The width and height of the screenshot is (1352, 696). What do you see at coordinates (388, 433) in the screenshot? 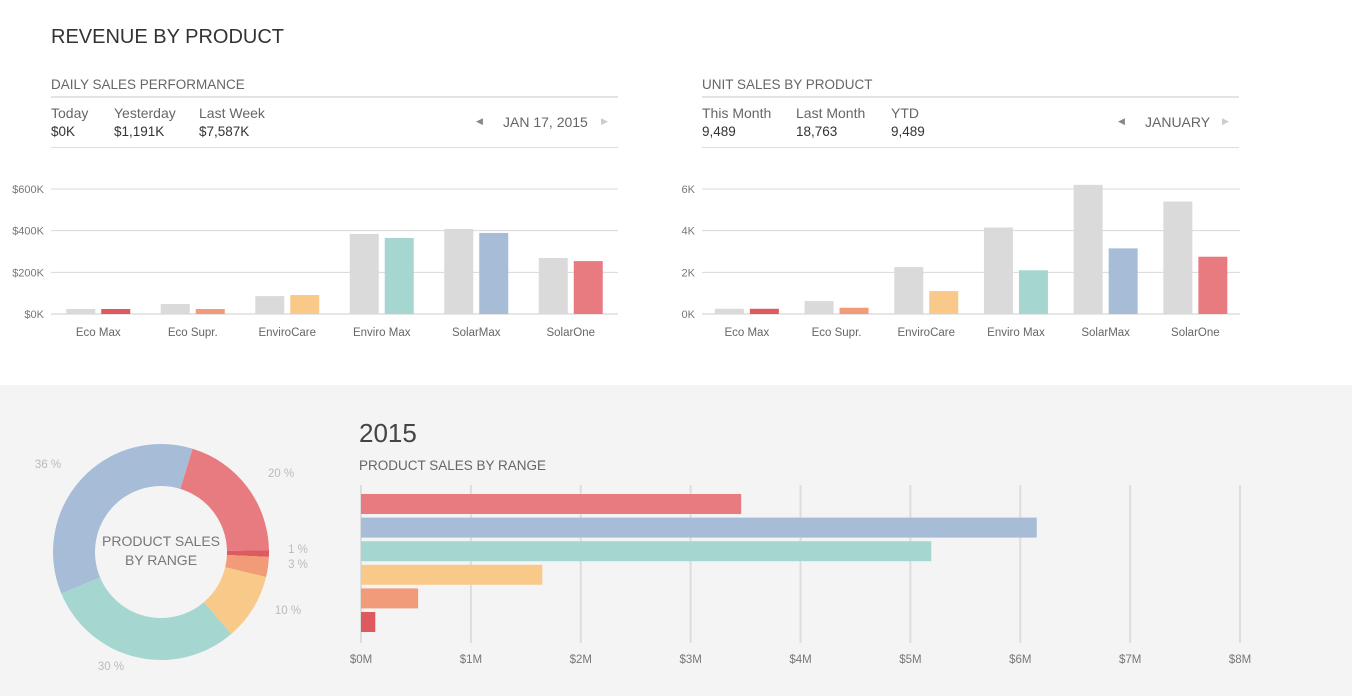
I see `year-heading: 2015` at bounding box center [388, 433].